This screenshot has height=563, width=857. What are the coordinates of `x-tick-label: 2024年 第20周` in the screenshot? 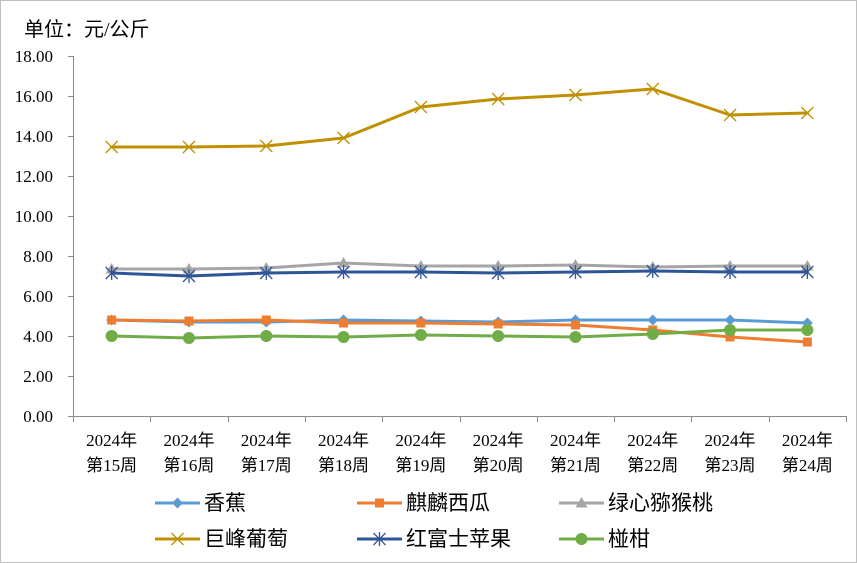 It's located at (498, 453).